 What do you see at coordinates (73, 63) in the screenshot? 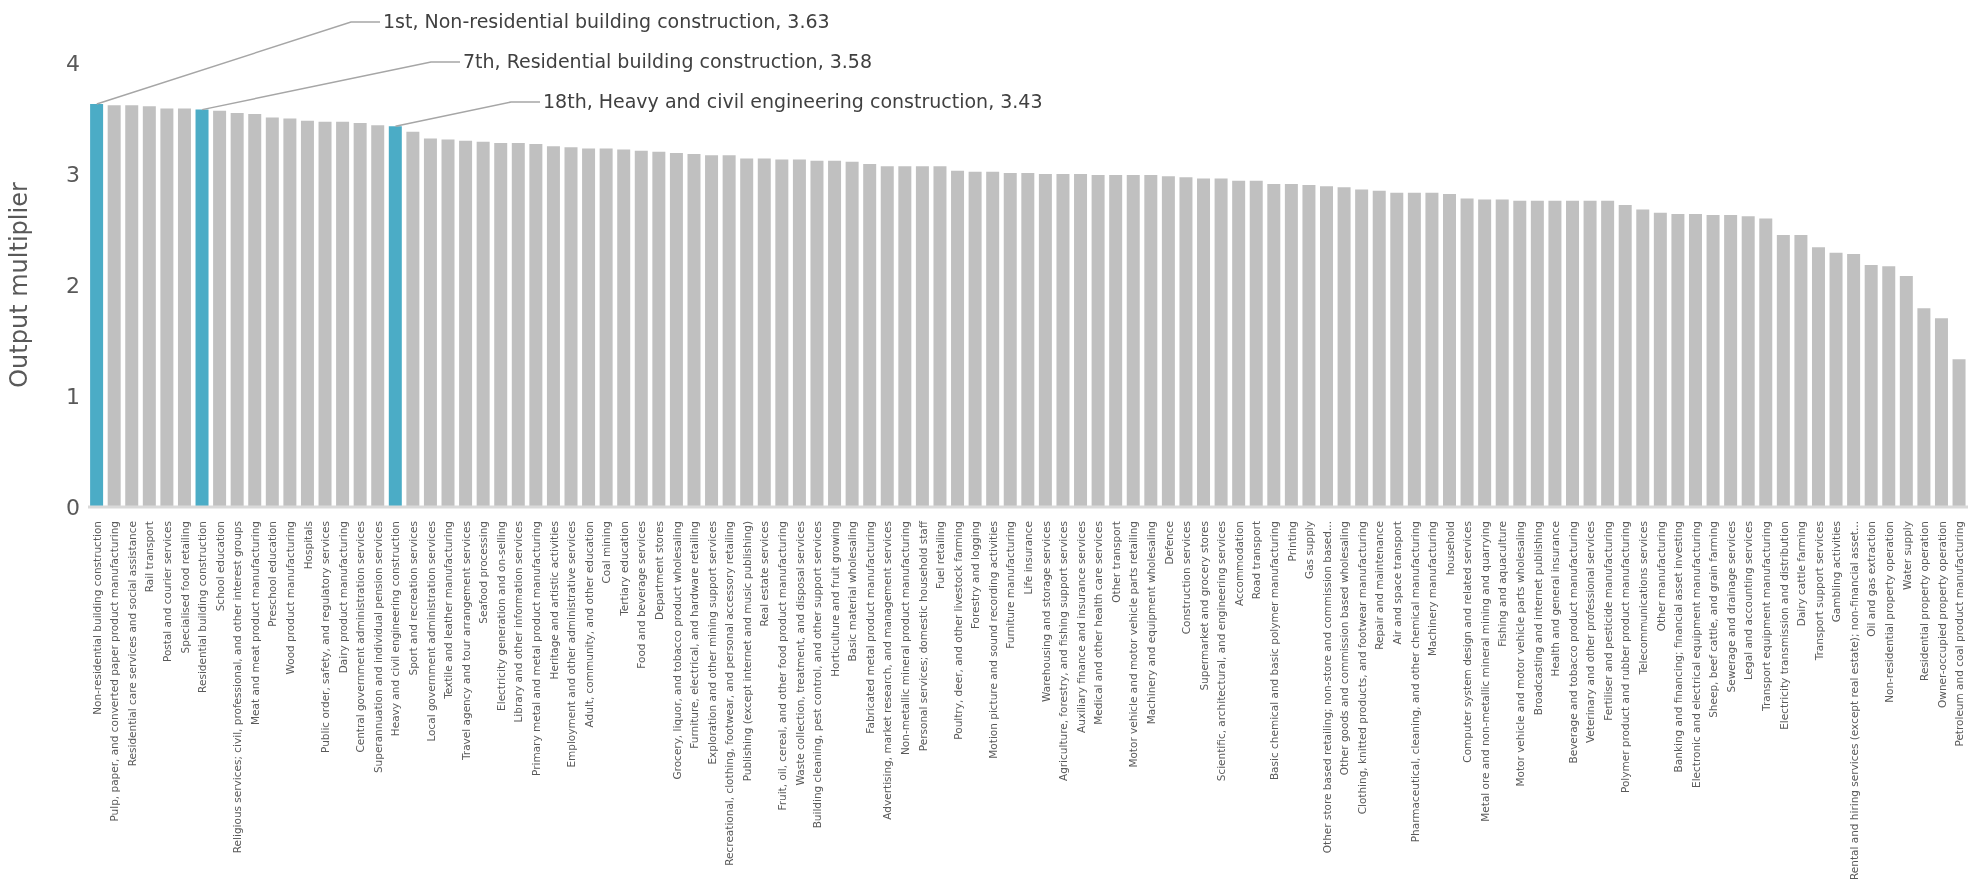
I see `y-tick-label: 4` at bounding box center [73, 63].